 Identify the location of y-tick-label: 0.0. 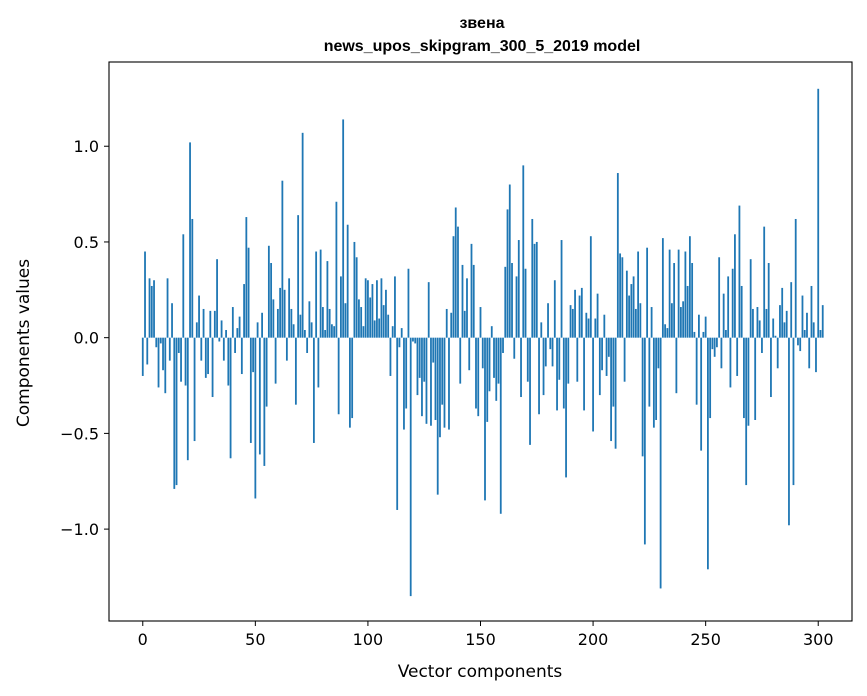
(86, 338).